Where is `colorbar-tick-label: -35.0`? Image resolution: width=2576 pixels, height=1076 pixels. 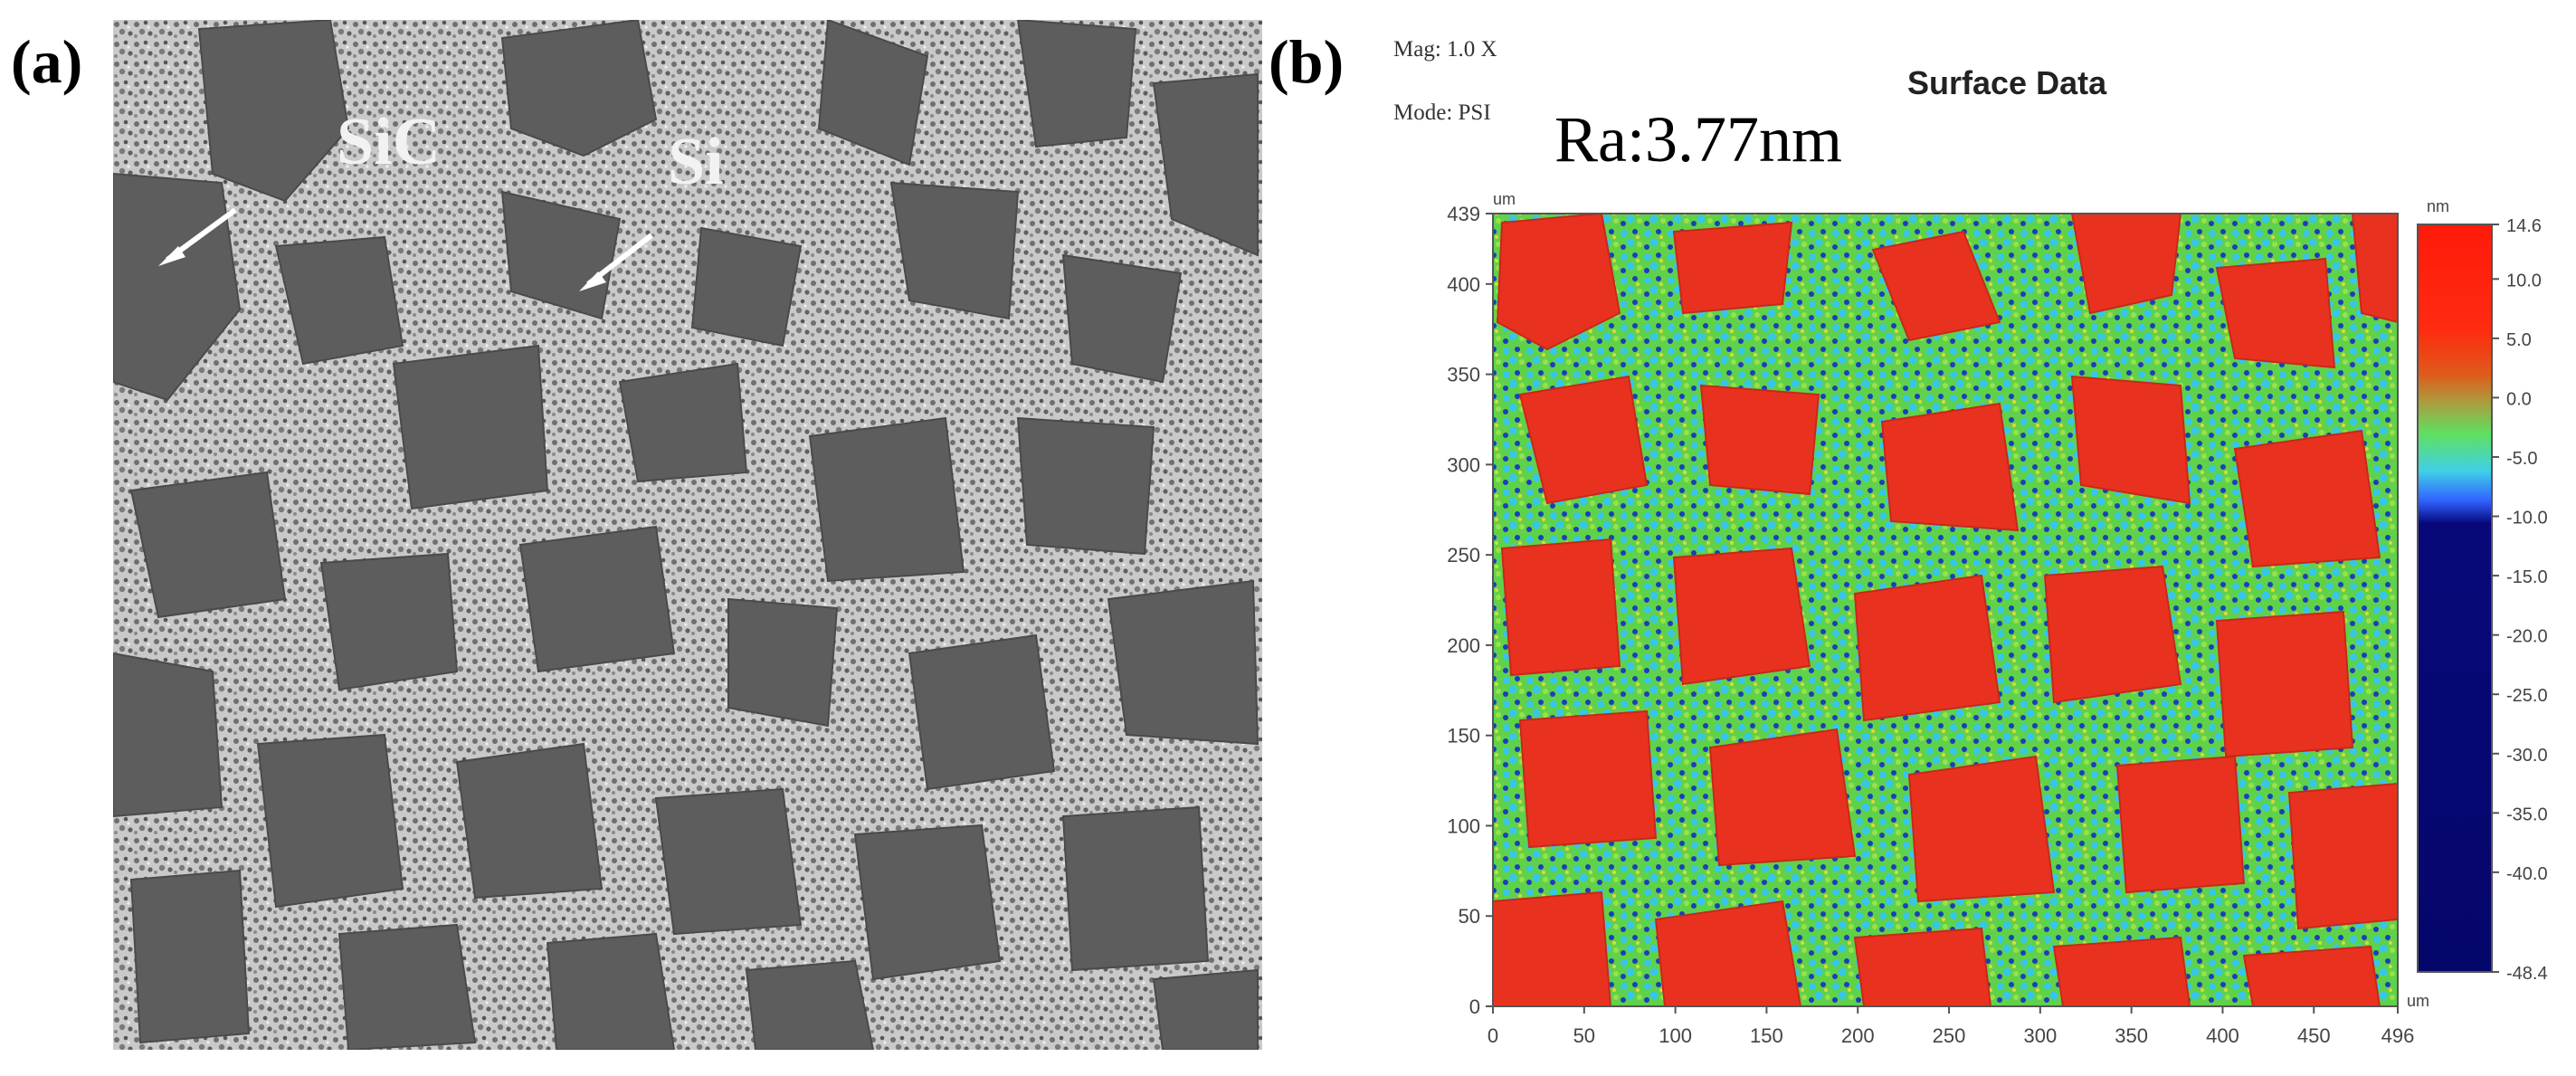
colorbar-tick-label: -35.0 is located at coordinates (2527, 815).